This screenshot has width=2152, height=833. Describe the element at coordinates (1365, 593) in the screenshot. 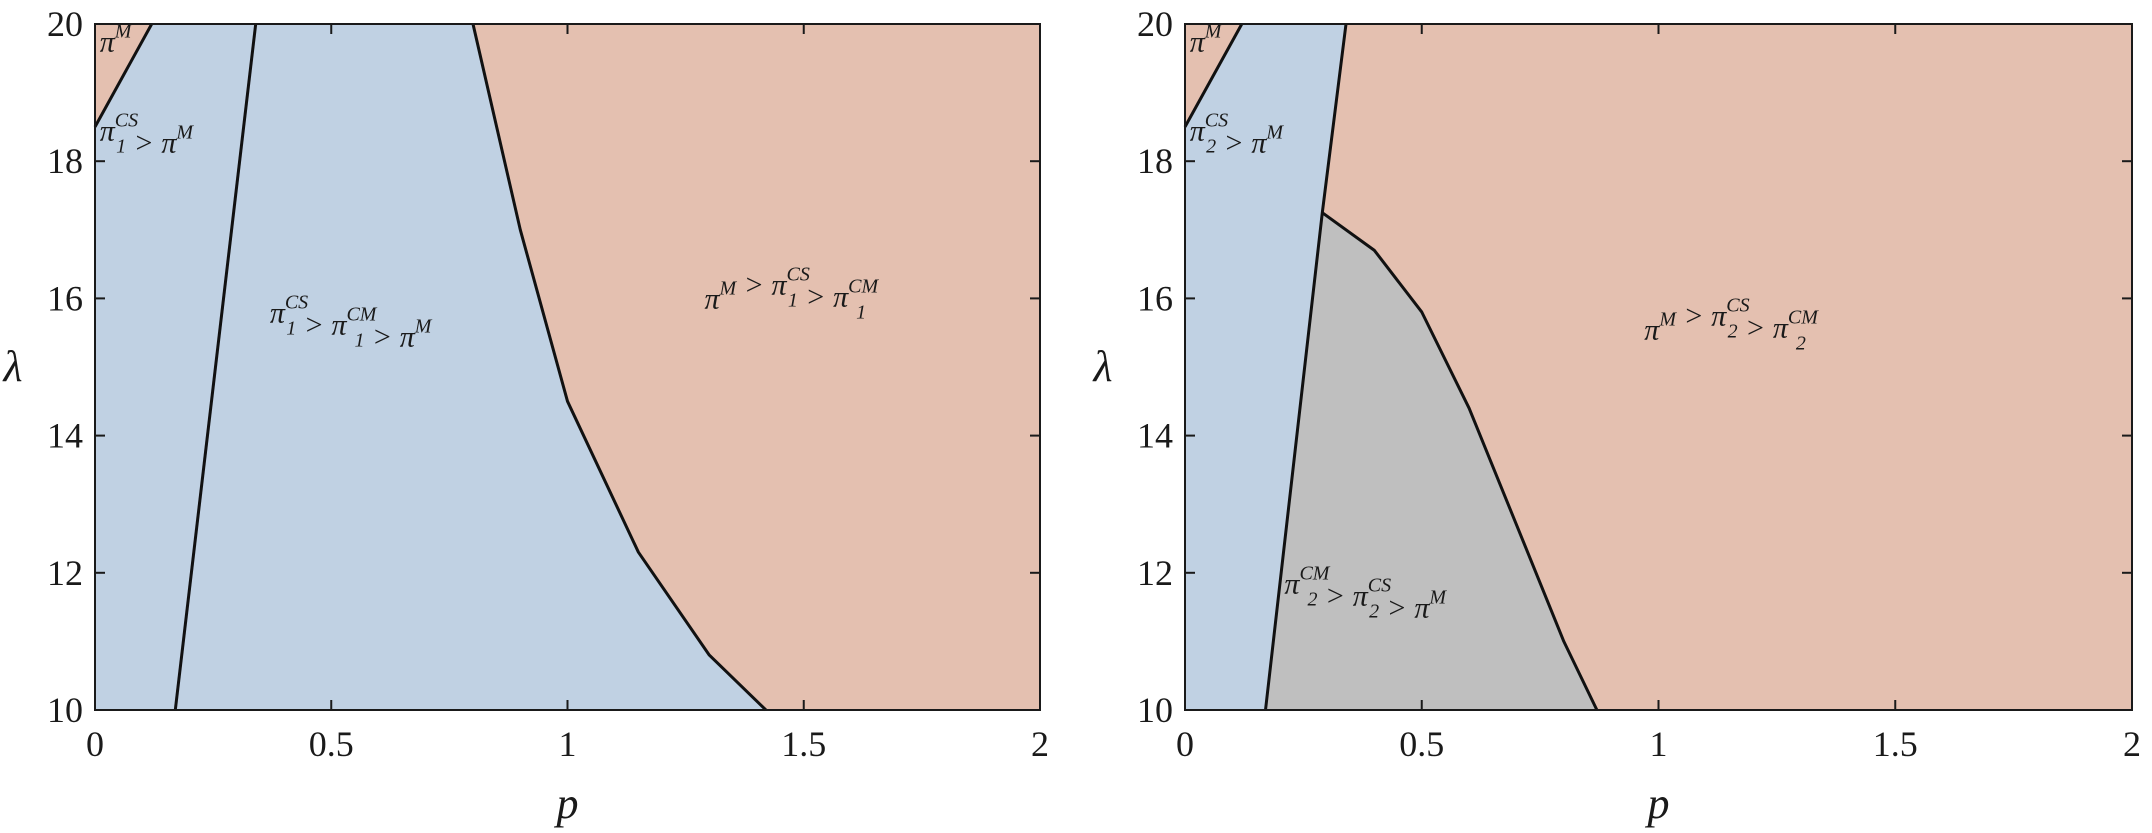

I see `region-label-3: πCM 2 > πCS 2 > πM` at that location.